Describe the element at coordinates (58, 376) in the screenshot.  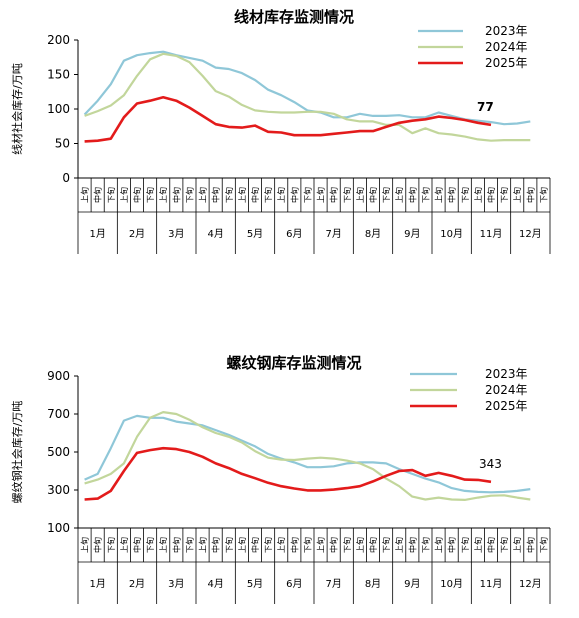
I see `y-tick-label: 900` at that location.